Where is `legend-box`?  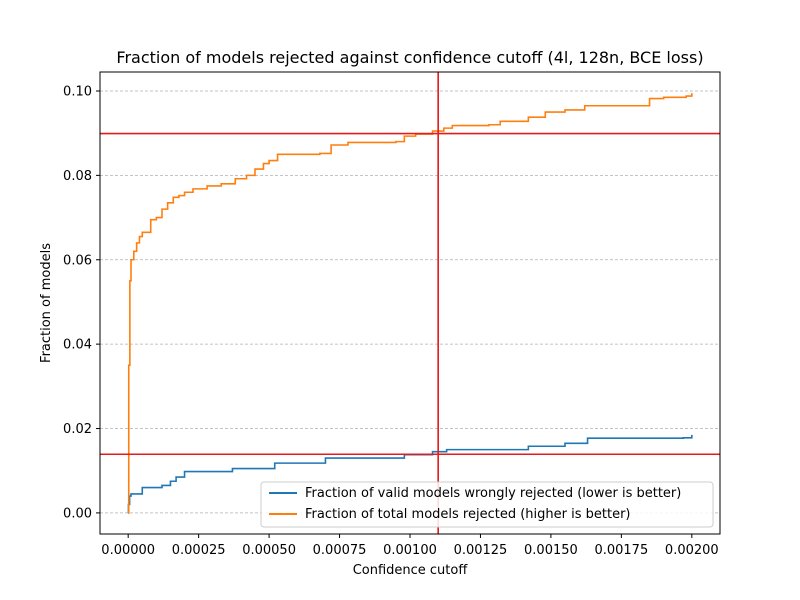
legend-box is located at coordinates (487, 504).